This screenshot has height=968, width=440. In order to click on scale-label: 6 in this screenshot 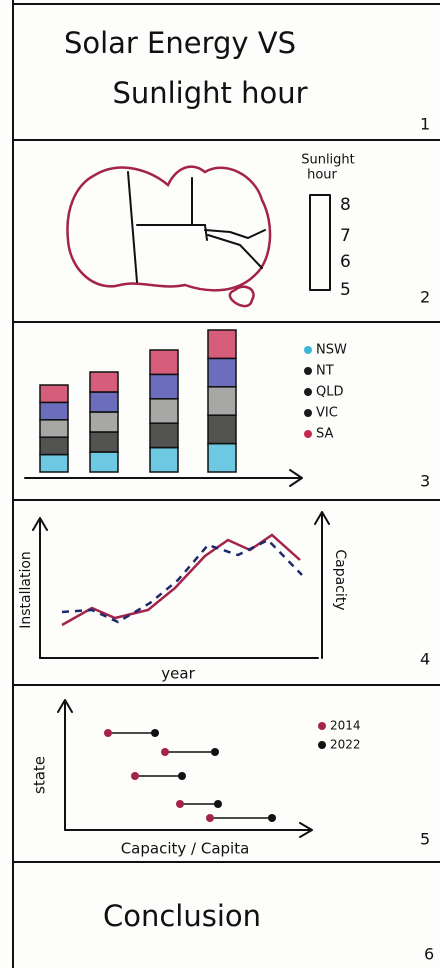, I will do `click(345, 262)`.